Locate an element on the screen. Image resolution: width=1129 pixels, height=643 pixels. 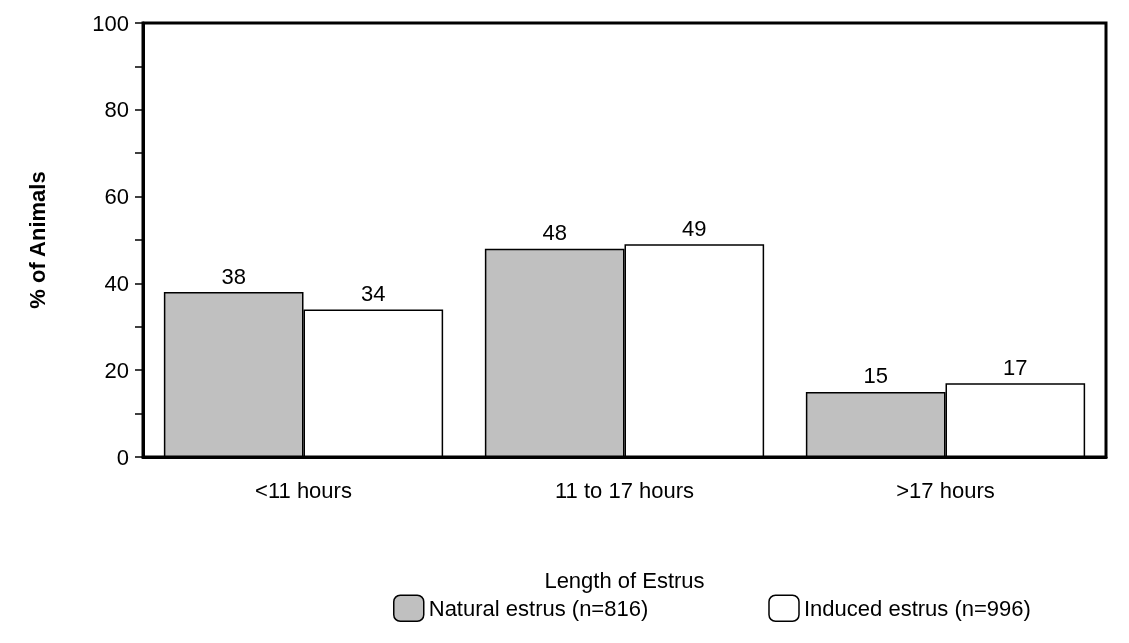
y-axis-title: % of Animals is located at coordinates (37, 240).